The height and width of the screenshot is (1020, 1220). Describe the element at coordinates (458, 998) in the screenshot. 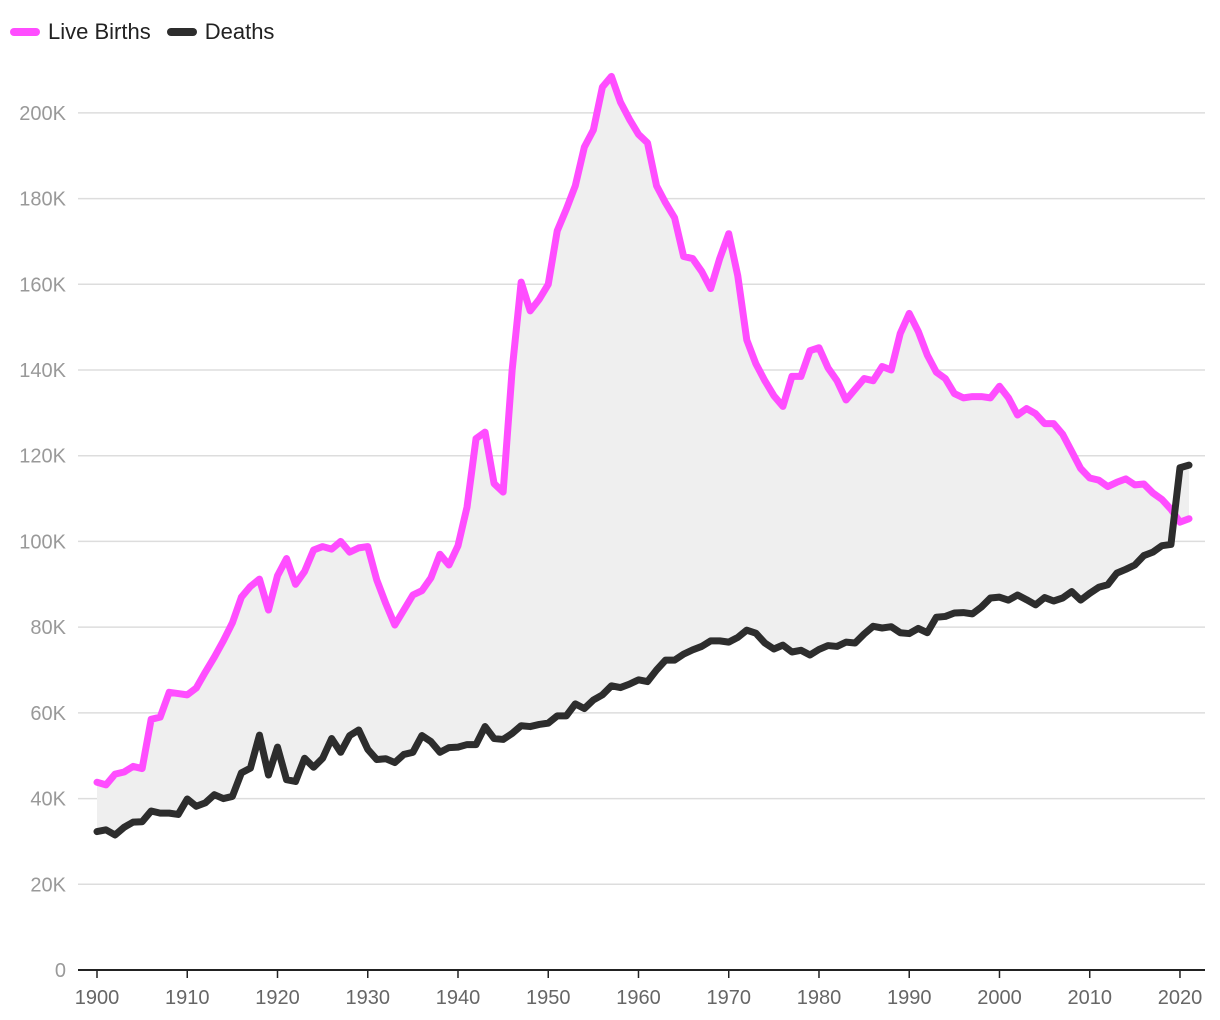

I see `x-tick-label-4: 1940` at that location.